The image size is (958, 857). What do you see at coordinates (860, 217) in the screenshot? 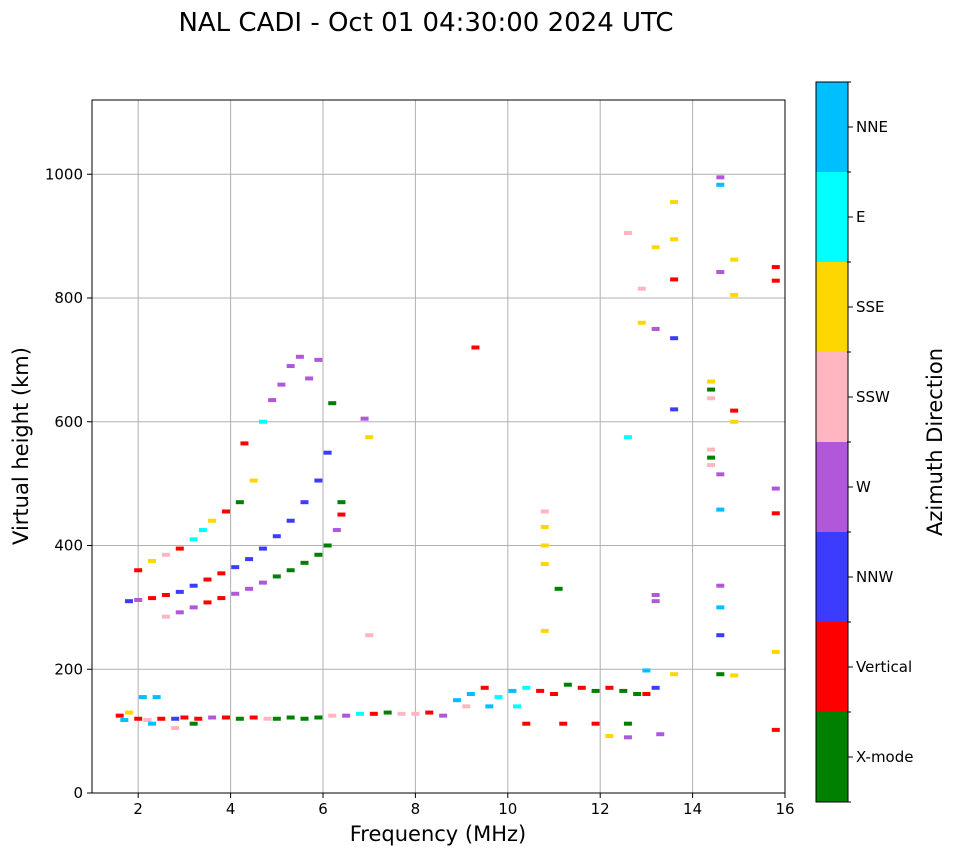
I see `colorbar-tick-label: E` at bounding box center [860, 217].